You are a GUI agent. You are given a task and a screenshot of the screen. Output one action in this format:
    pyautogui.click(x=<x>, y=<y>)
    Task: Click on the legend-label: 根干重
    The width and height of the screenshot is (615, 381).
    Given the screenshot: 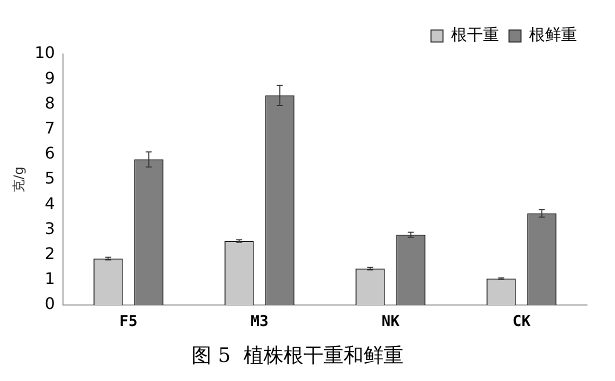 What is the action you would take?
    pyautogui.click(x=475, y=34)
    